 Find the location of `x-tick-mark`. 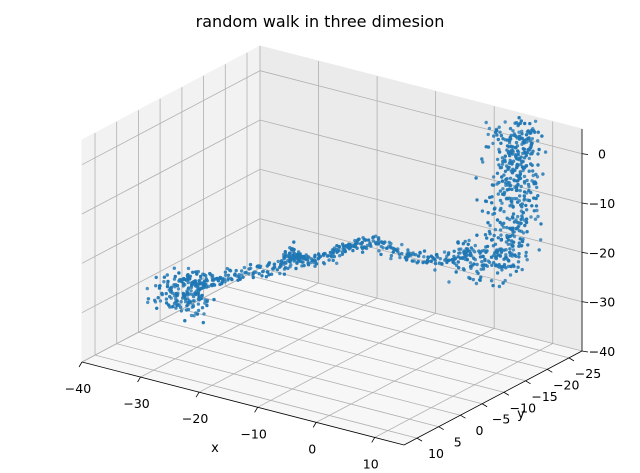

x-tick-mark is located at coordinates (197, 394).